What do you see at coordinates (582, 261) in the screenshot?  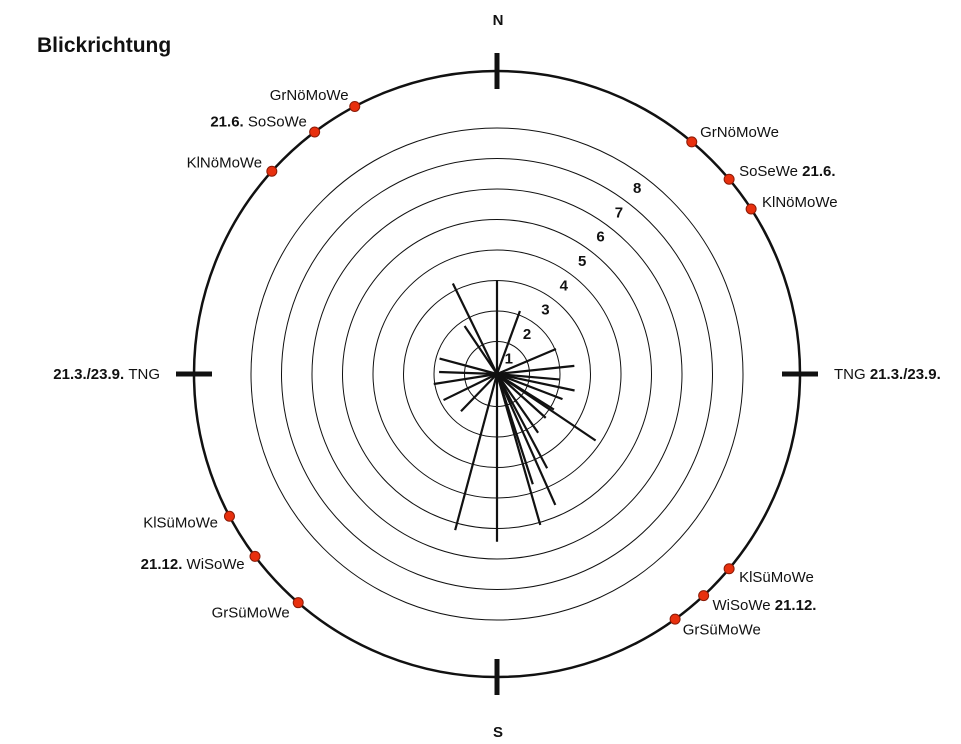 I see `ring-label: 5` at bounding box center [582, 261].